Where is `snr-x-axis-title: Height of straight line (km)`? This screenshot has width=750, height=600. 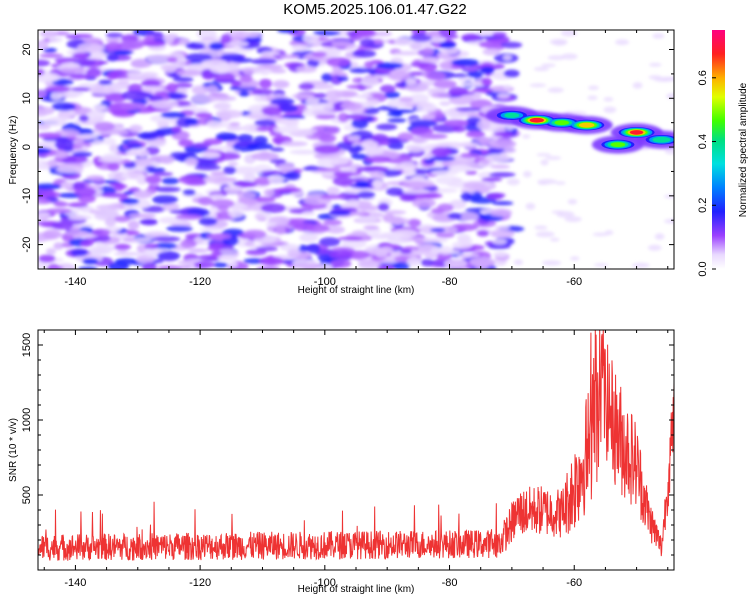
snr-x-axis-title: Height of straight line (km) is located at coordinates (356, 589).